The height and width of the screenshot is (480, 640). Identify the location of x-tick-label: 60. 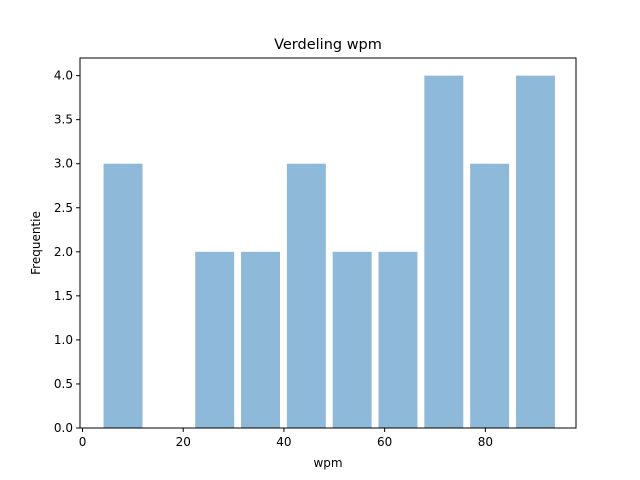
(384, 442).